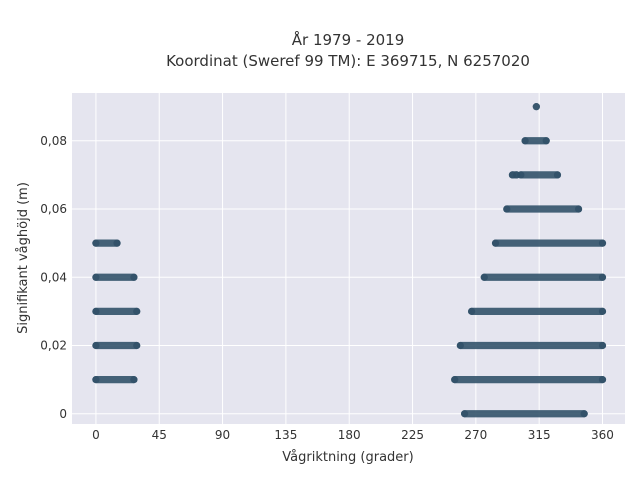 Image resolution: width=640 pixels, height=480 pixels. What do you see at coordinates (63, 414) in the screenshot?
I see `y-tick-label: 0` at bounding box center [63, 414].